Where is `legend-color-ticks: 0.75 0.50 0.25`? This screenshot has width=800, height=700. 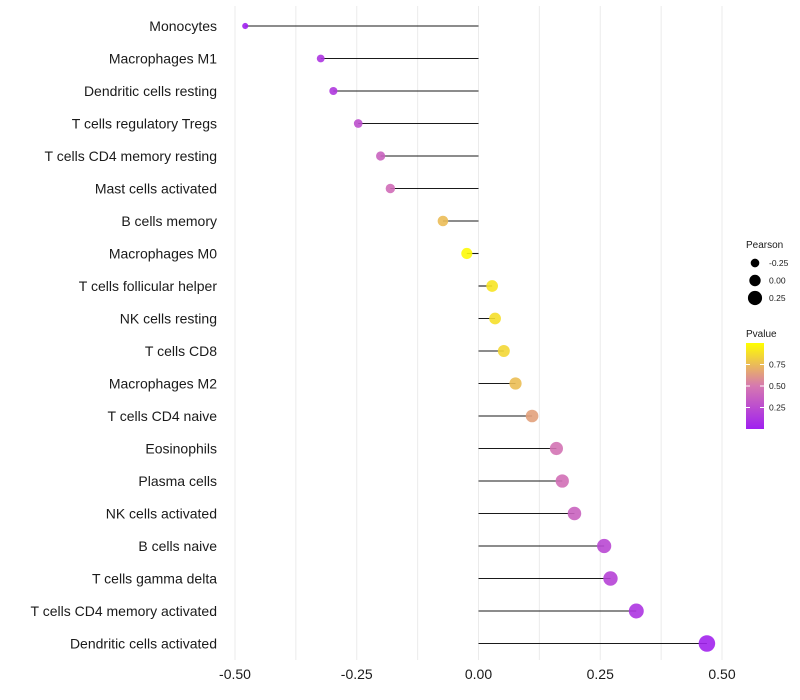 legend-color-ticks: 0.75 0.50 0.25 is located at coordinates (766, 386).